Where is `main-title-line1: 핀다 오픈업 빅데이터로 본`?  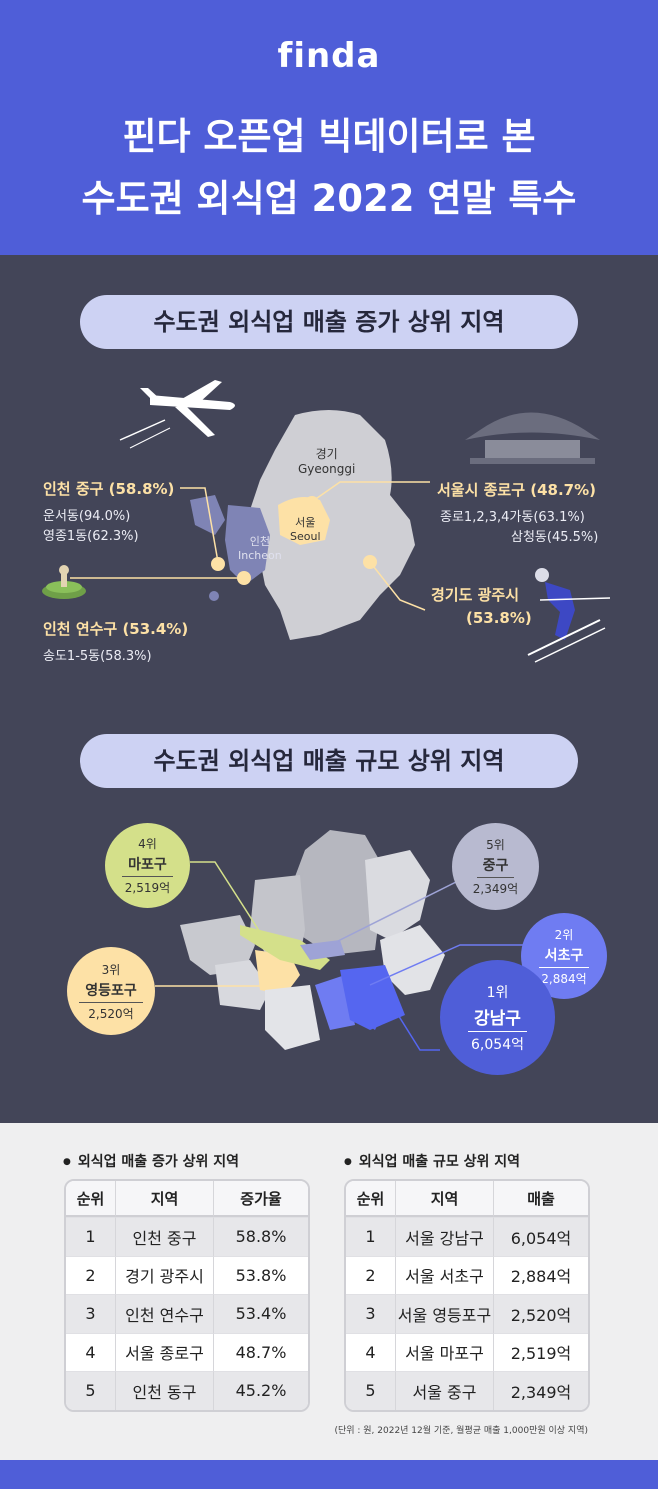 main-title-line1: 핀다 오픈업 빅데이터로 본 is located at coordinates (329, 136).